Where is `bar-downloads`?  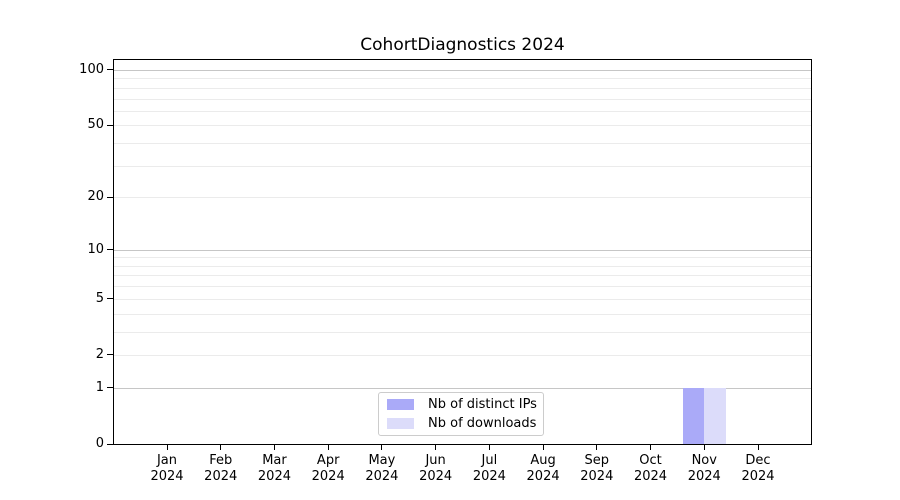
bar-downloads is located at coordinates (715, 415).